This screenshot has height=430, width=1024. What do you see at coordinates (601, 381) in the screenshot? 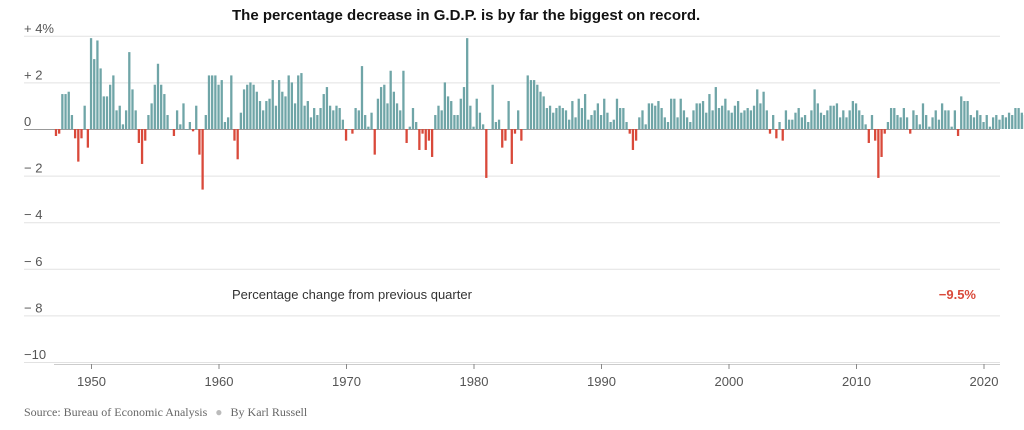
I see `x-tick-label: 1990` at bounding box center [601, 381].